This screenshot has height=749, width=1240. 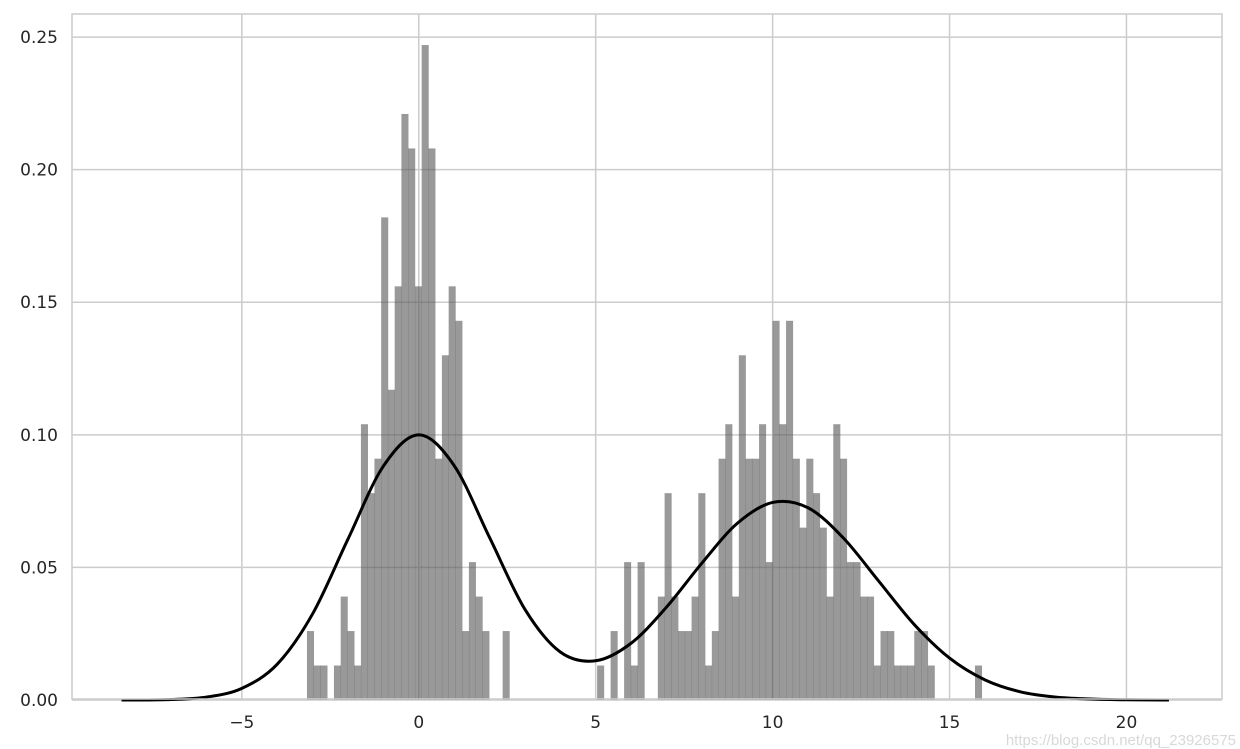 I want to click on x-axis-ticks: −5 0 5 10 15 20, so click(x=683, y=723).